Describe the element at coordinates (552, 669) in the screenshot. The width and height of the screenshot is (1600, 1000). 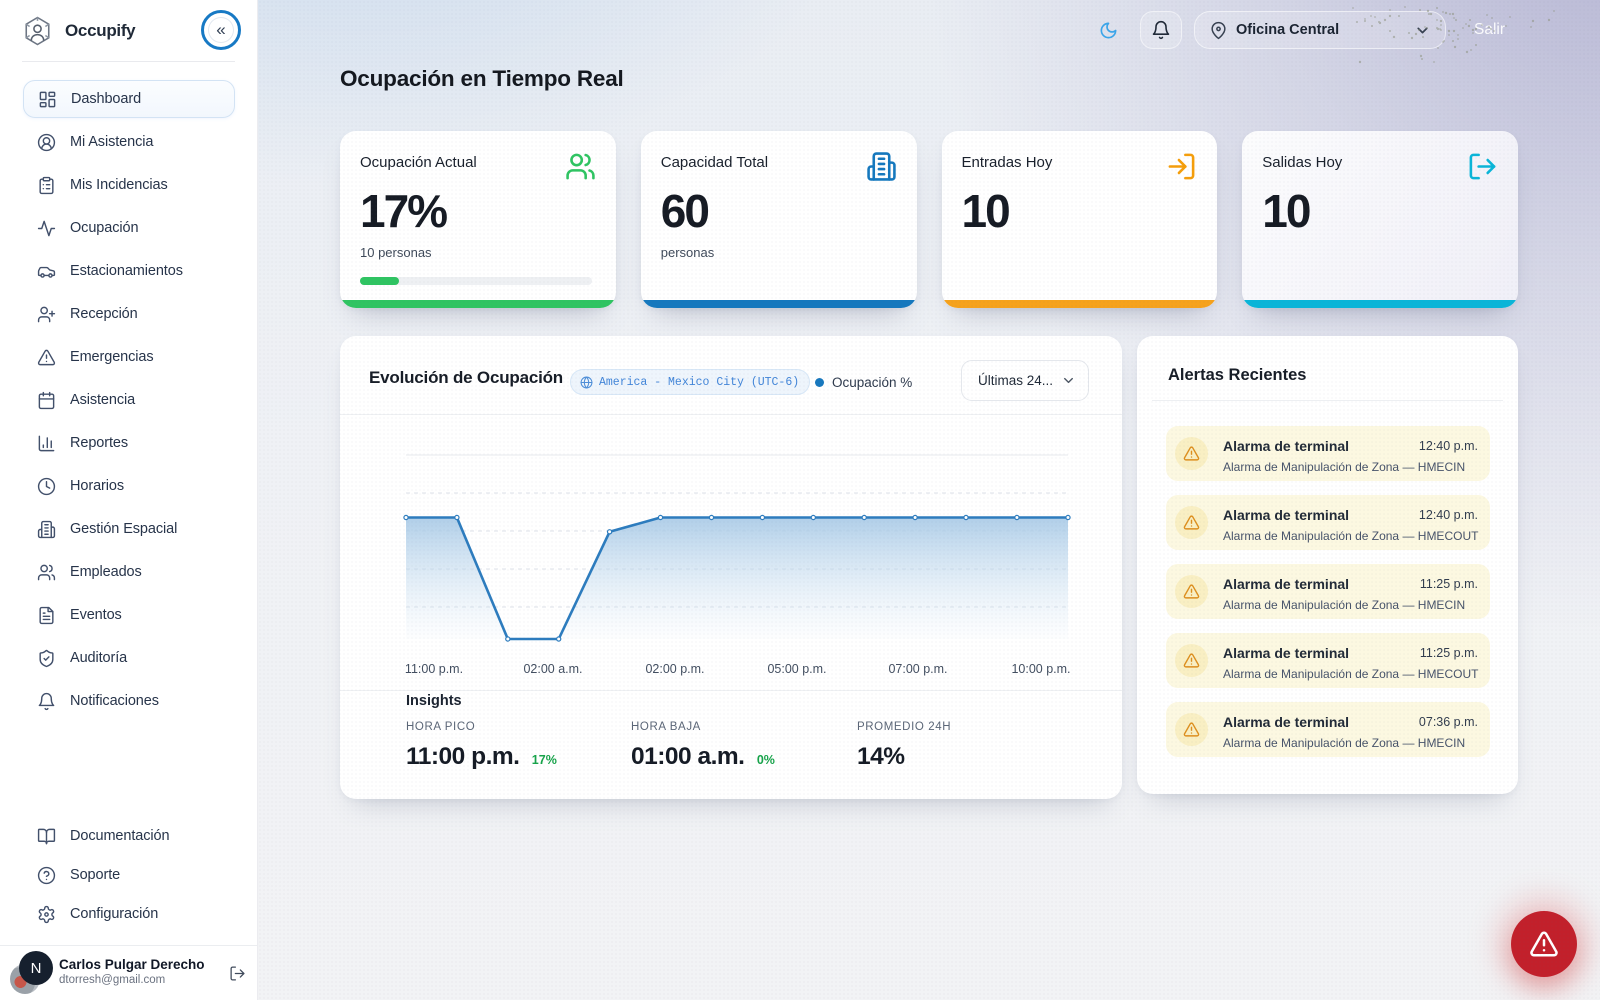
I see `svg-text: 02:00 a.m.` at that location.